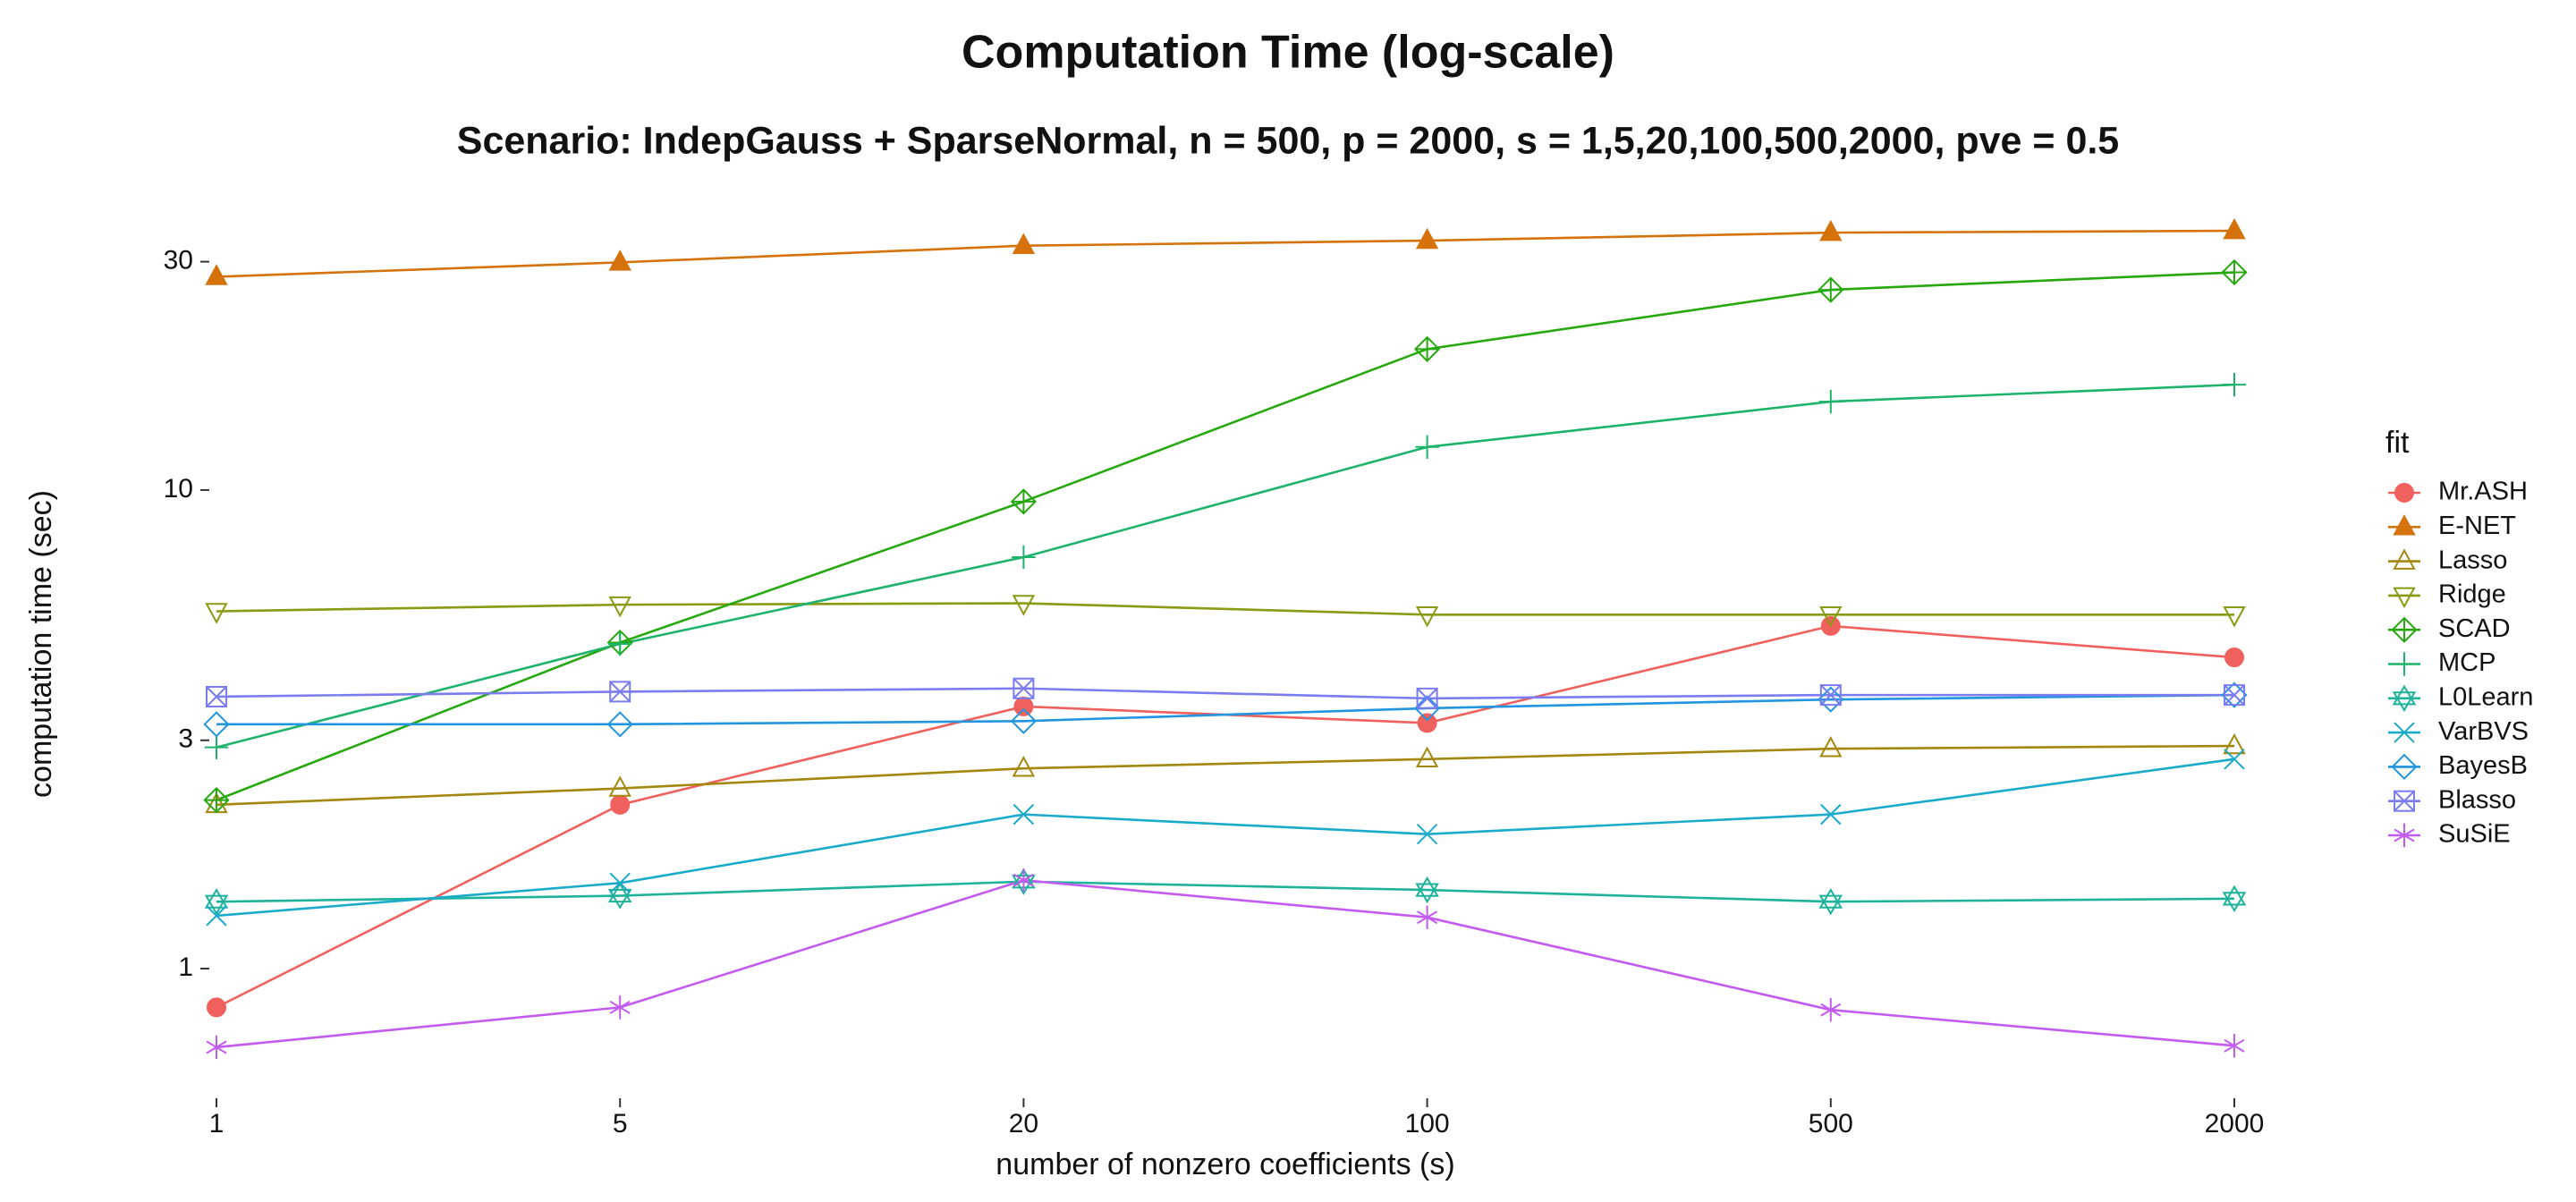 The width and height of the screenshot is (2576, 1202). What do you see at coordinates (620, 1124) in the screenshot?
I see `x-tick-label: 5` at bounding box center [620, 1124].